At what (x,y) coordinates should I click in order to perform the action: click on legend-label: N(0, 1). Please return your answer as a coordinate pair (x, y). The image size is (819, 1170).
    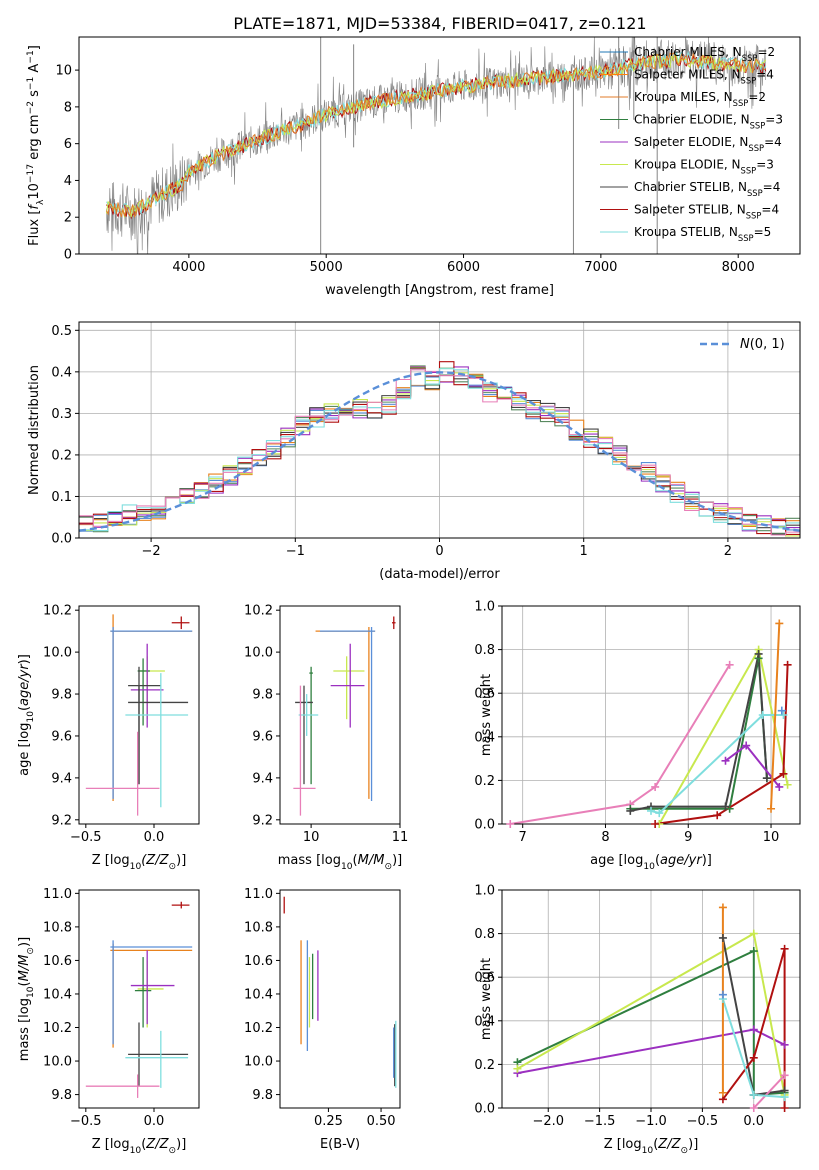
    Looking at the image, I should click on (762, 344).